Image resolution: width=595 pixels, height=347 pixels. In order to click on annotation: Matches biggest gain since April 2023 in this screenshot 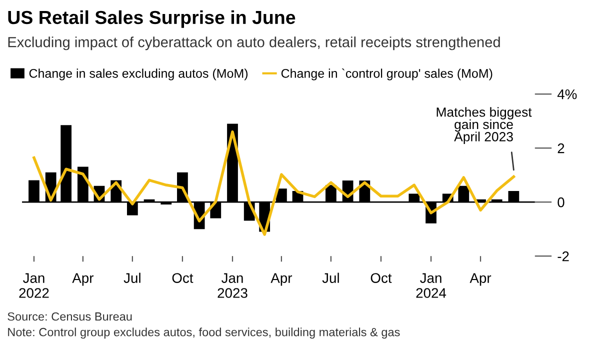, I will do `click(484, 125)`.